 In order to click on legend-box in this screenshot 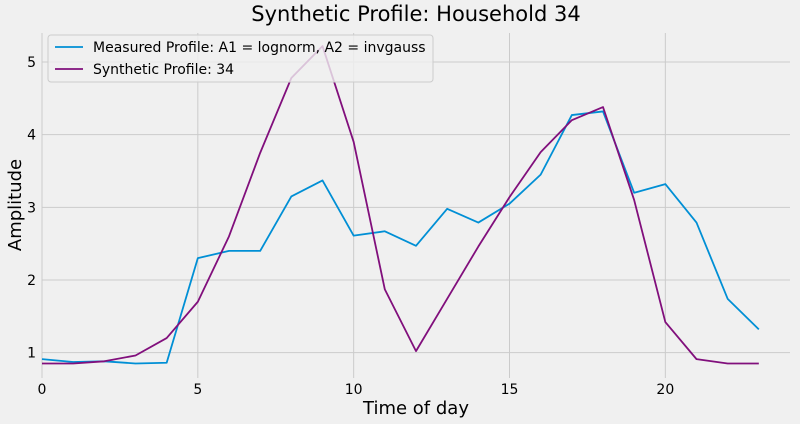, I will do `click(240, 58)`.